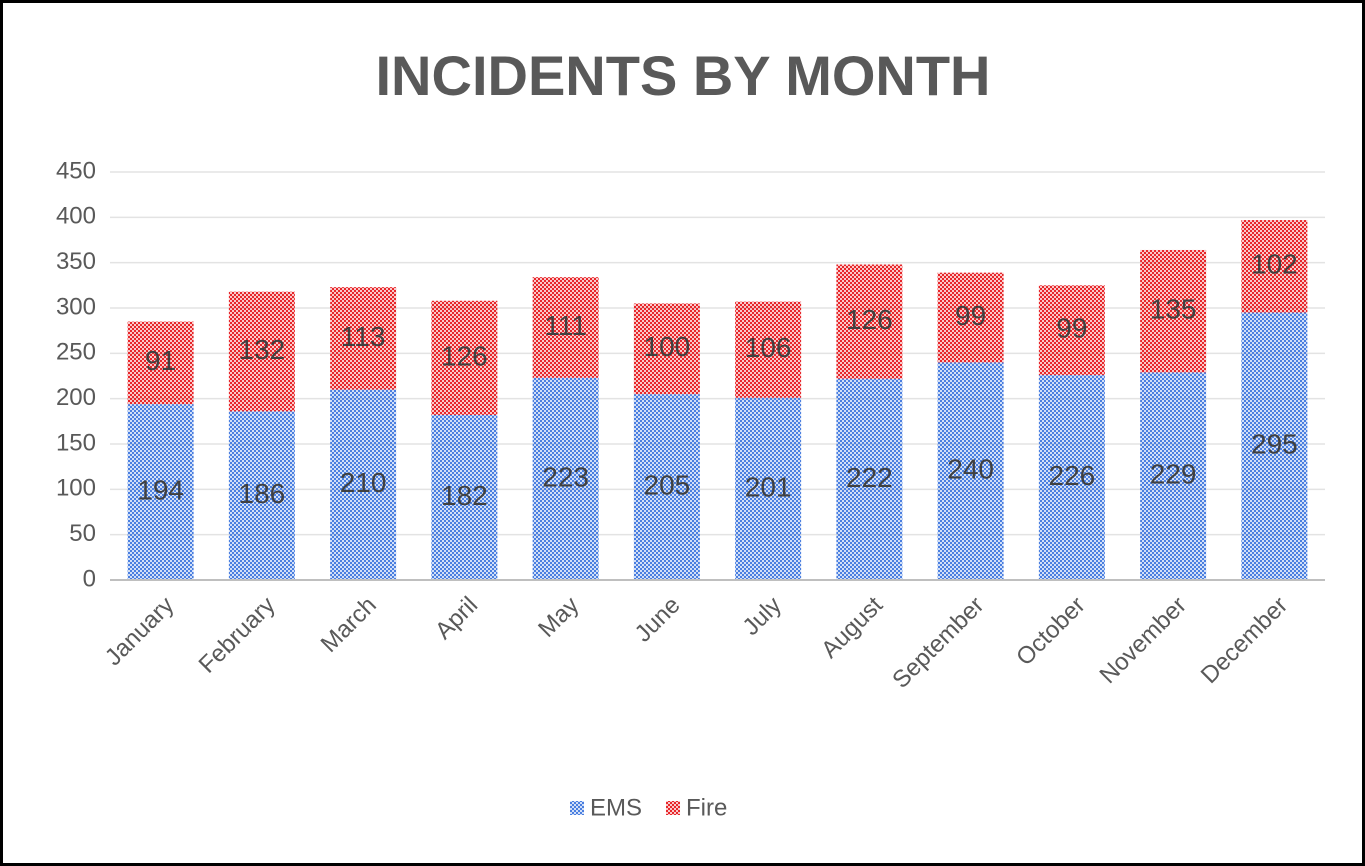 This screenshot has width=1365, height=866. I want to click on data-label: 229, so click(1173, 474).